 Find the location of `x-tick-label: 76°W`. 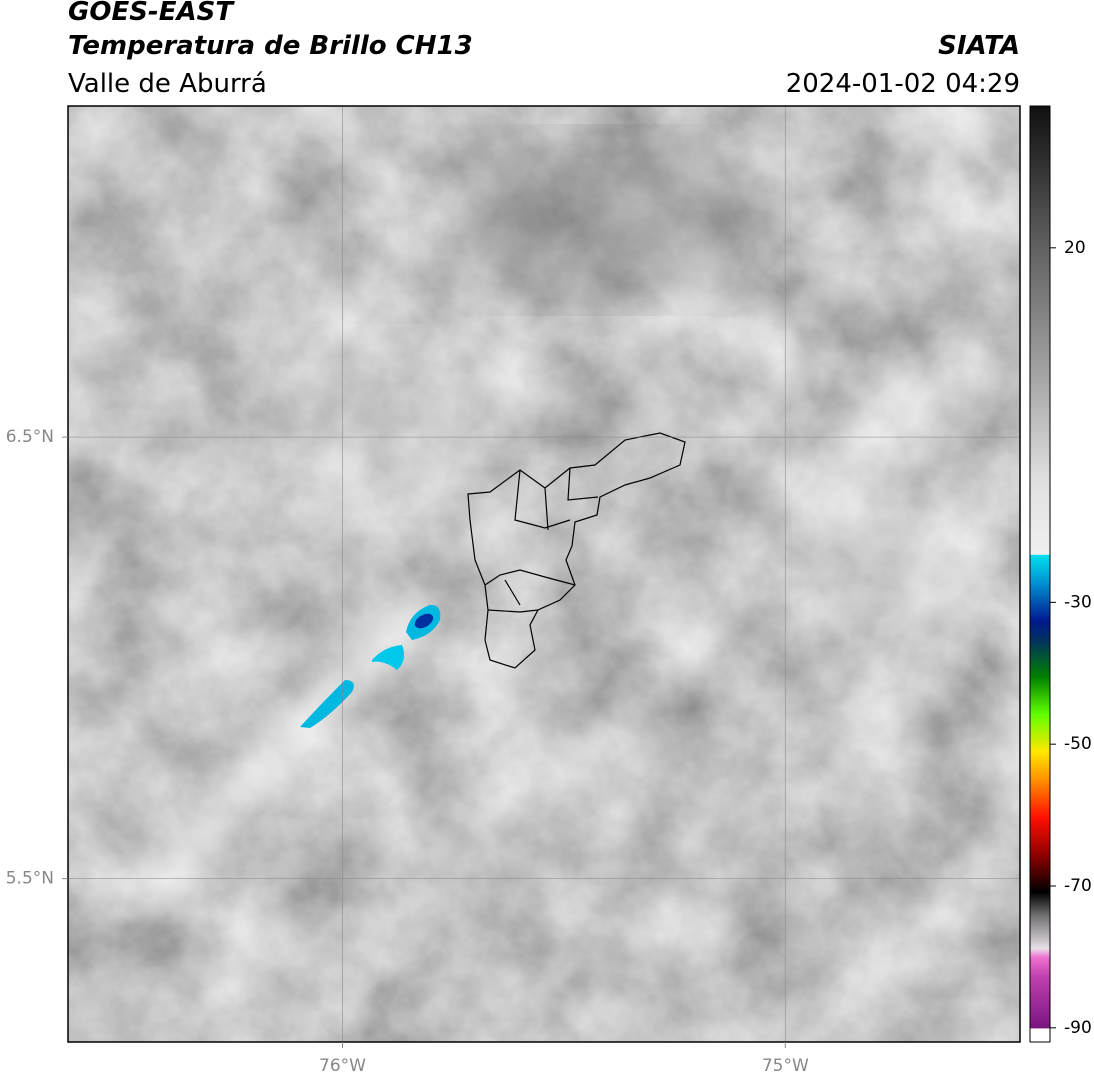

x-tick-label: 76°W is located at coordinates (342, 1066).